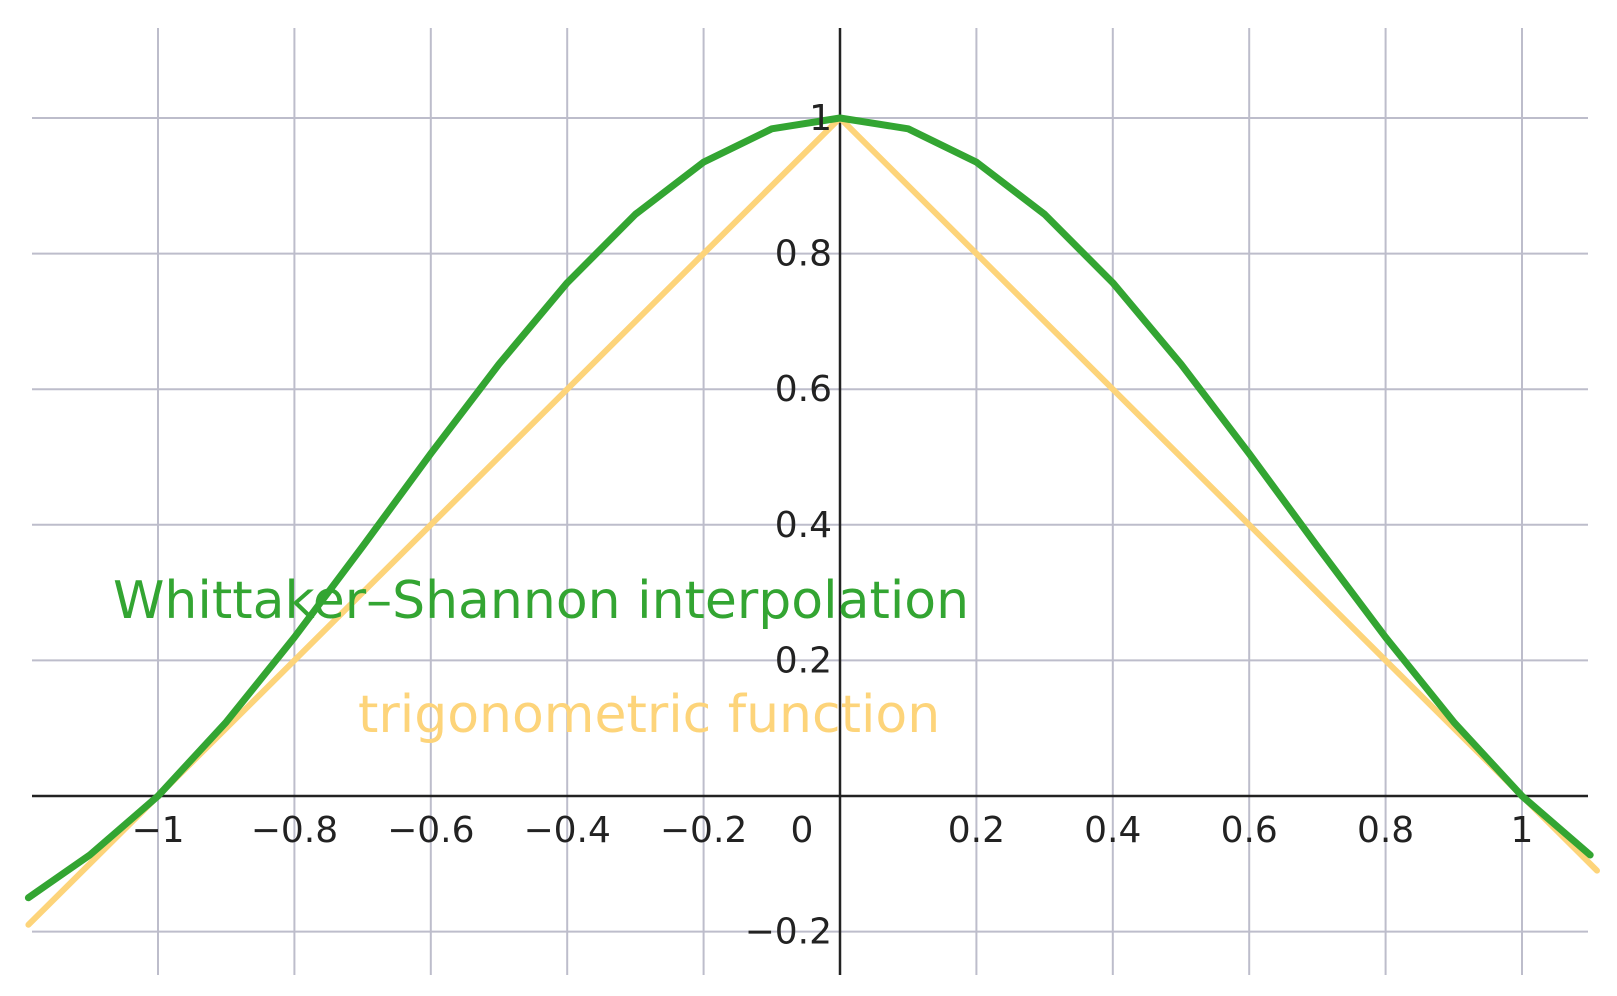  I want to click on x-tick-label: −1, so click(157, 830).